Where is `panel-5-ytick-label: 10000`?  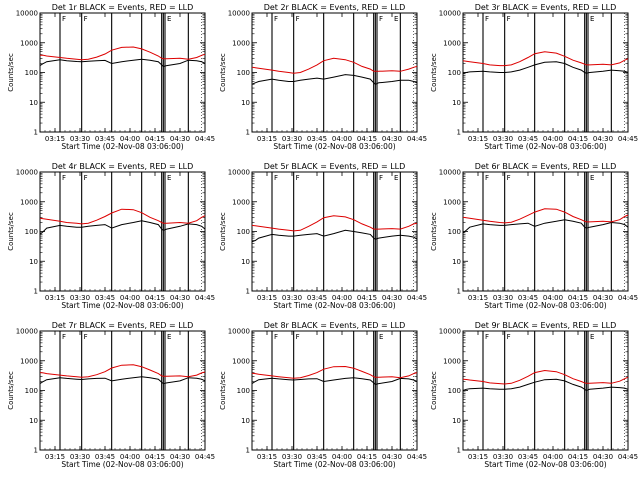
panel-5-ytick-label: 10000 is located at coordinates (239, 173).